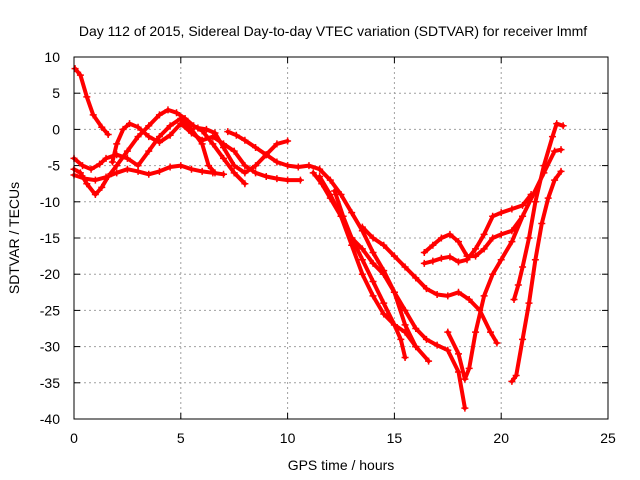  Describe the element at coordinates (50, 238) in the screenshot. I see `y-tick-label: -15` at that location.